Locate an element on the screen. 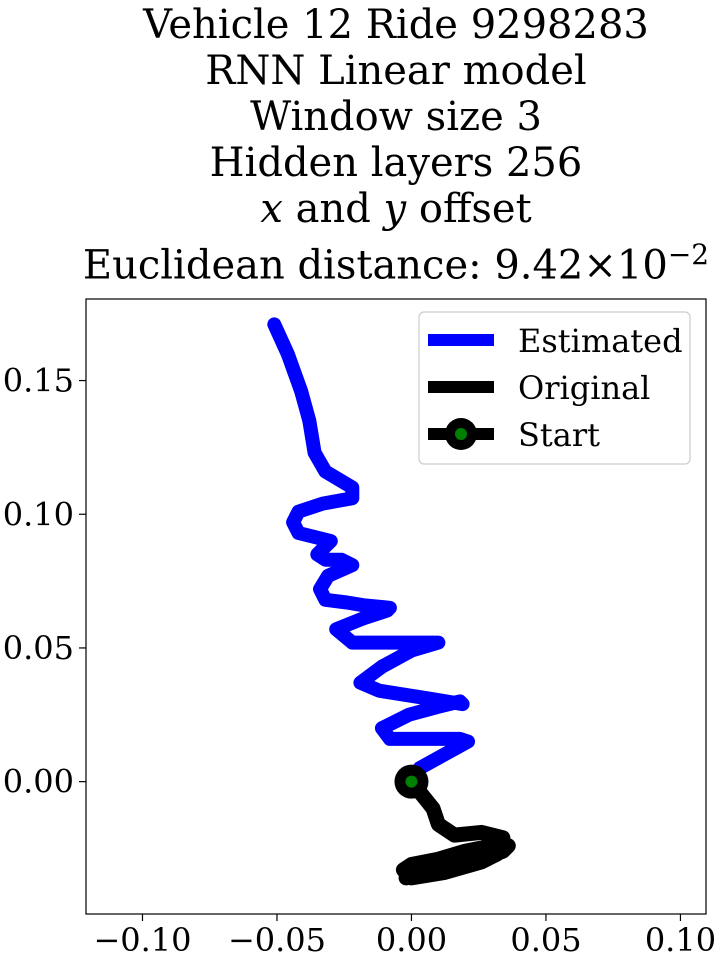  original-trajectory-line is located at coordinates (455, 830).